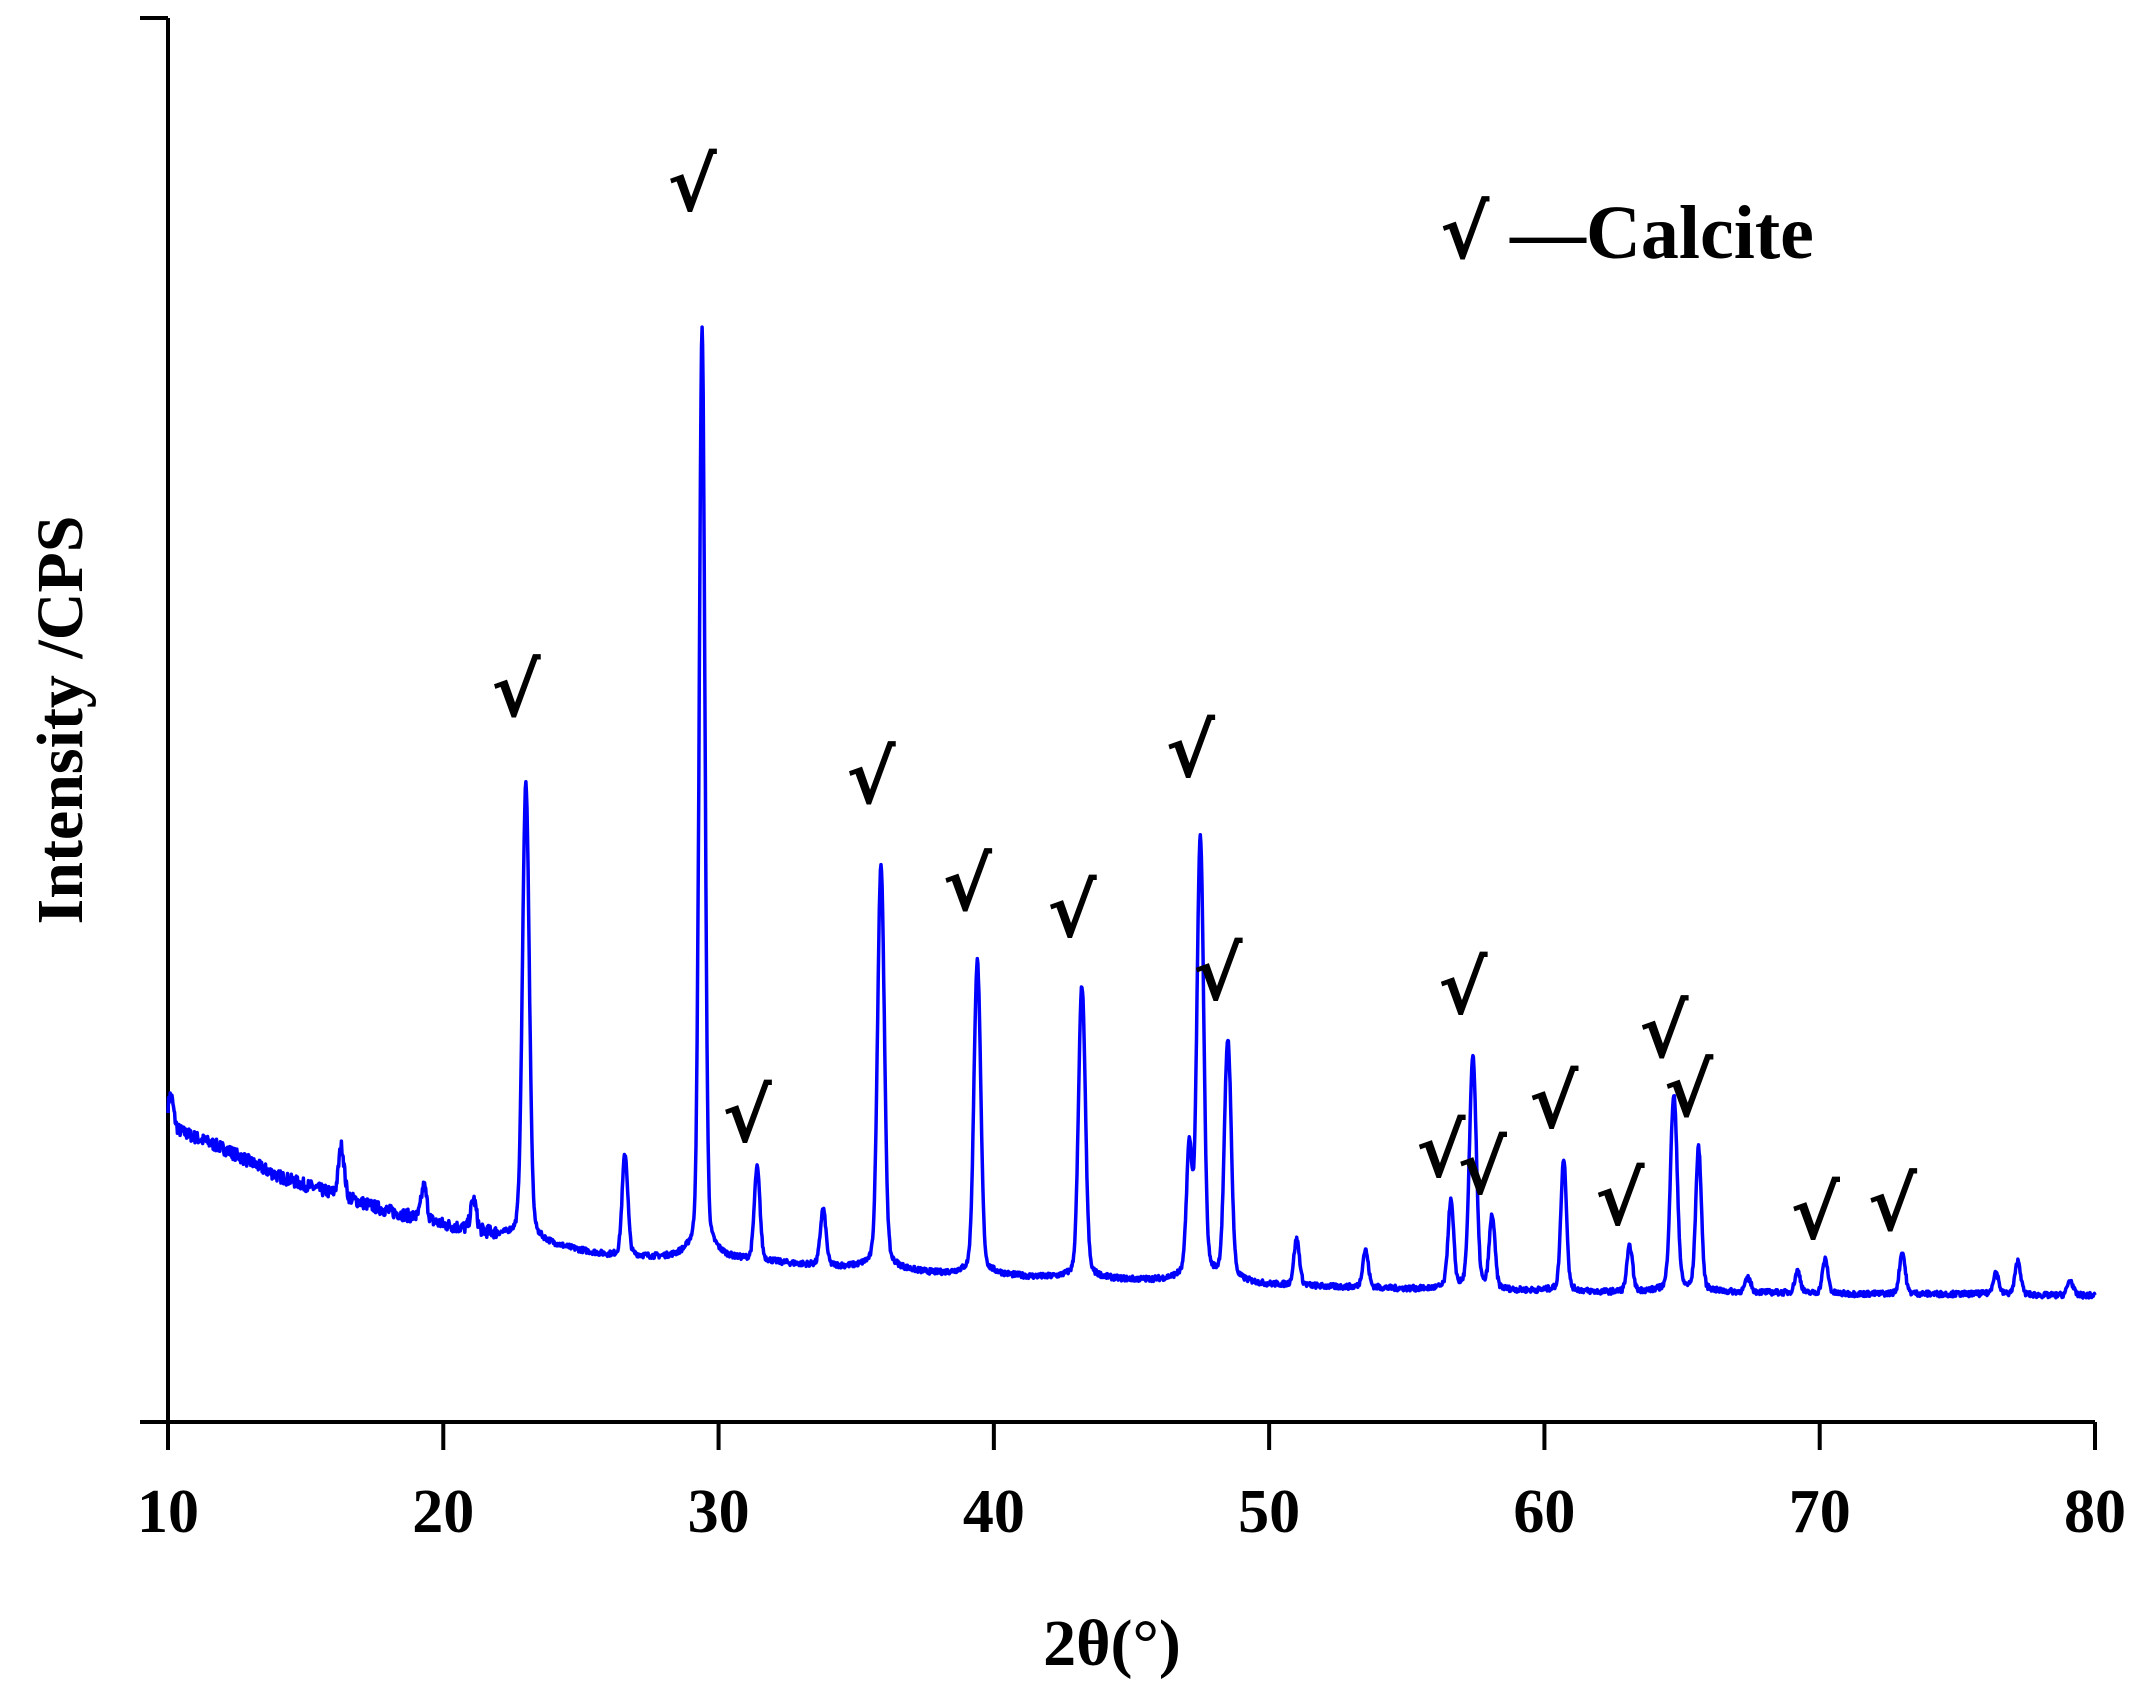  Describe the element at coordinates (1482, 1168) in the screenshot. I see `calcite-marker-10: √` at that location.